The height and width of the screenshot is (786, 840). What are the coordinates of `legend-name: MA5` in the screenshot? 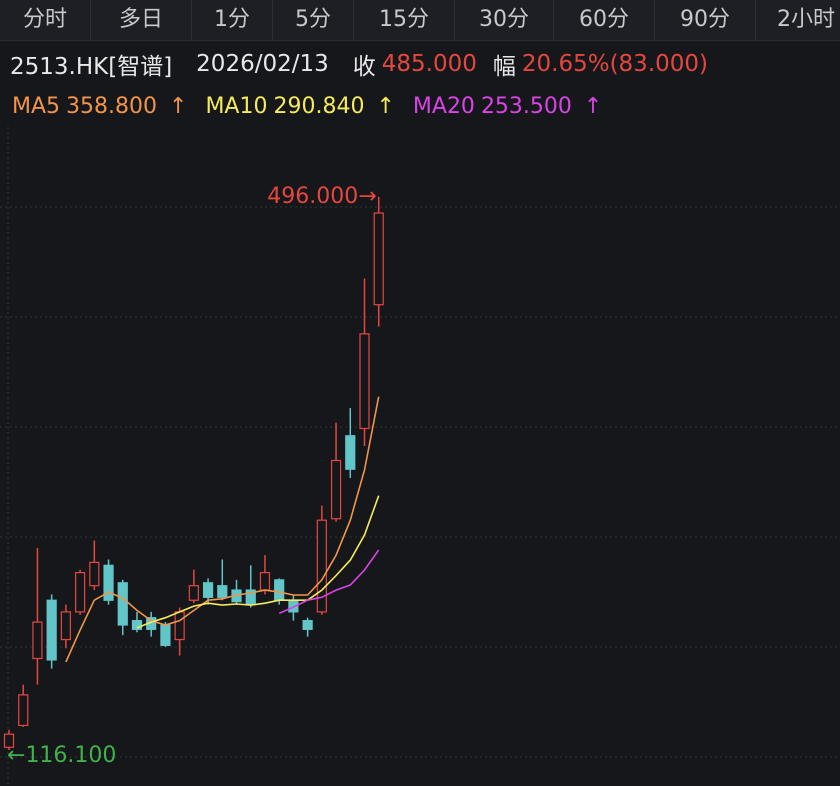 It's located at (36, 106).